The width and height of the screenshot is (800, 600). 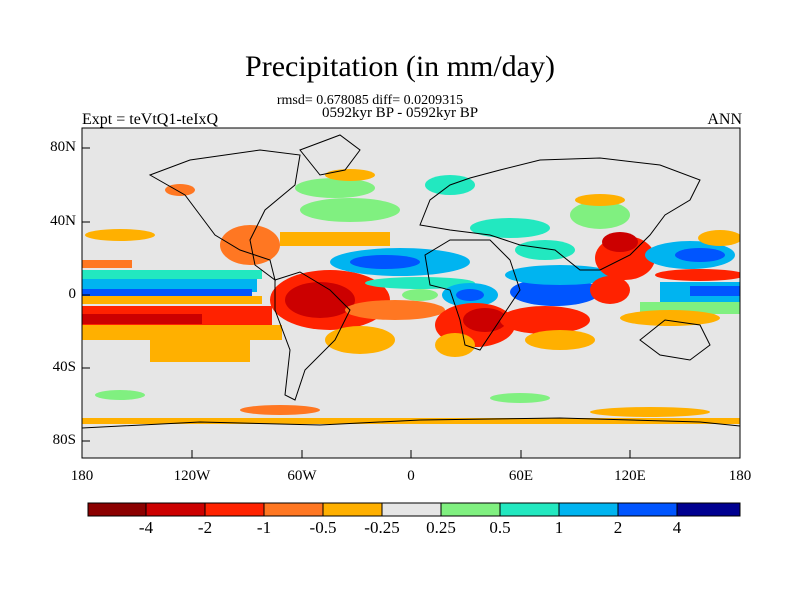 What do you see at coordinates (618, 527) in the screenshot?
I see `colorbar-label: 2` at bounding box center [618, 527].